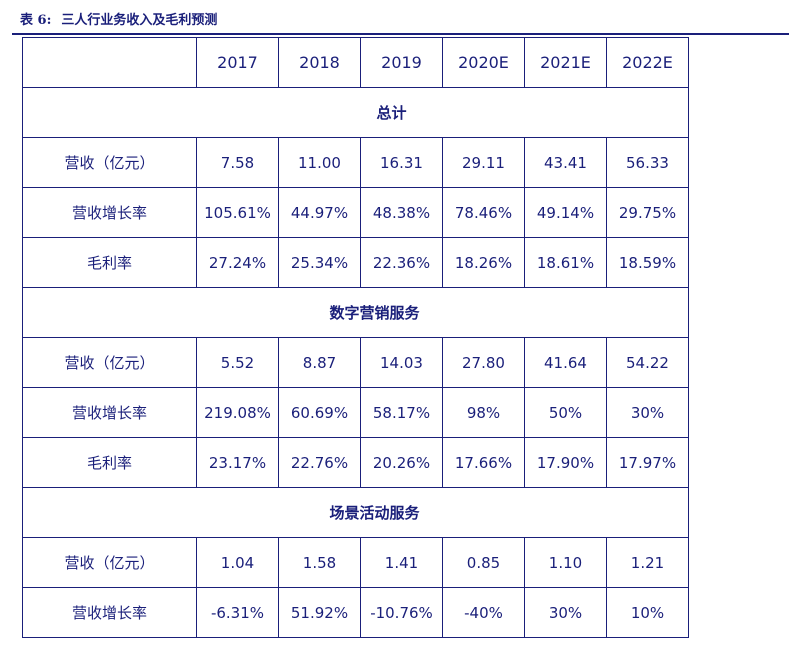 The width and height of the screenshot is (789, 657). Describe the element at coordinates (319, 262) in the screenshot. I see `value-cell: 25.34%` at that location.